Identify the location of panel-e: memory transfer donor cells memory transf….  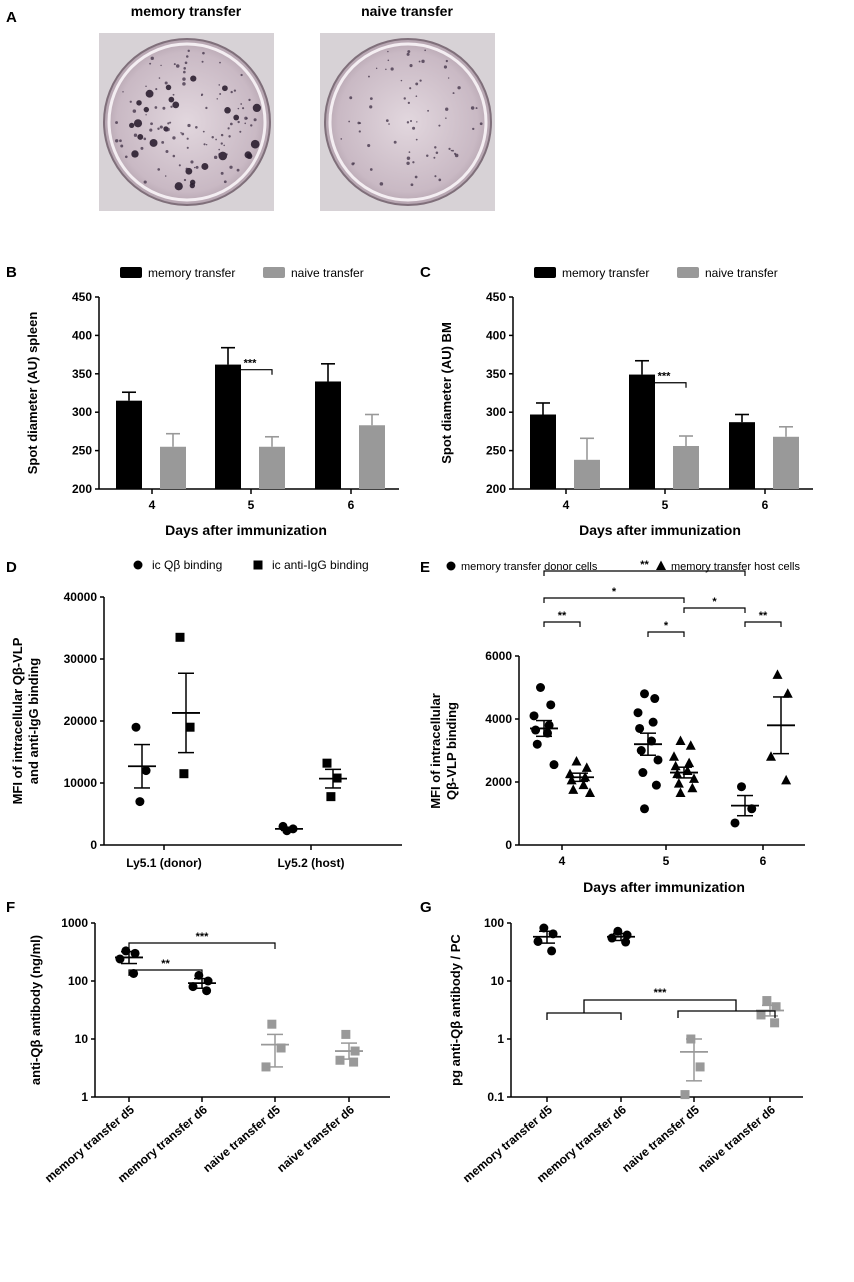
(616, 727).